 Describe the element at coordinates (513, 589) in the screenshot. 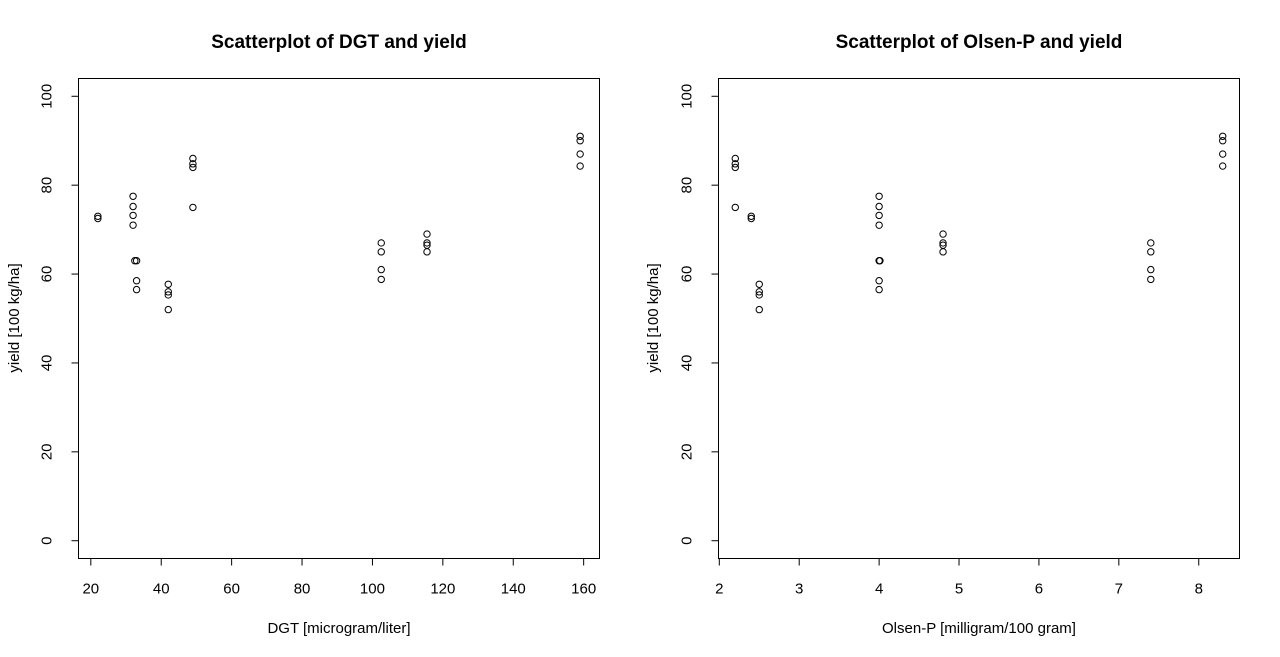

I see `x-tick-label: 140` at that location.